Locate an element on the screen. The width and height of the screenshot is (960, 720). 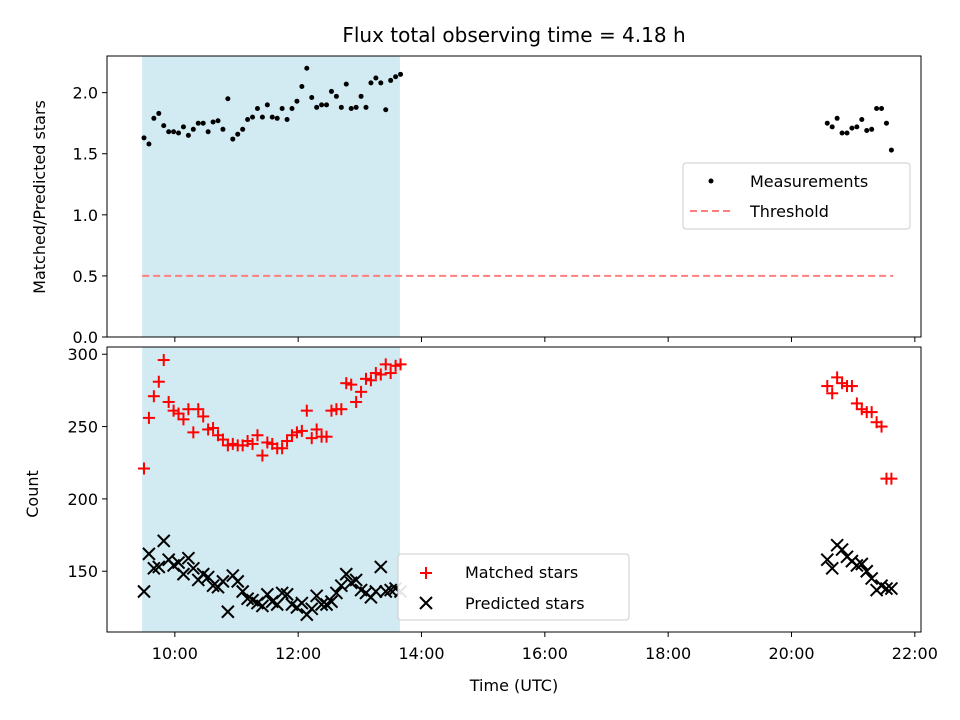
count-y-tick-label: 200 is located at coordinates (82, 499).